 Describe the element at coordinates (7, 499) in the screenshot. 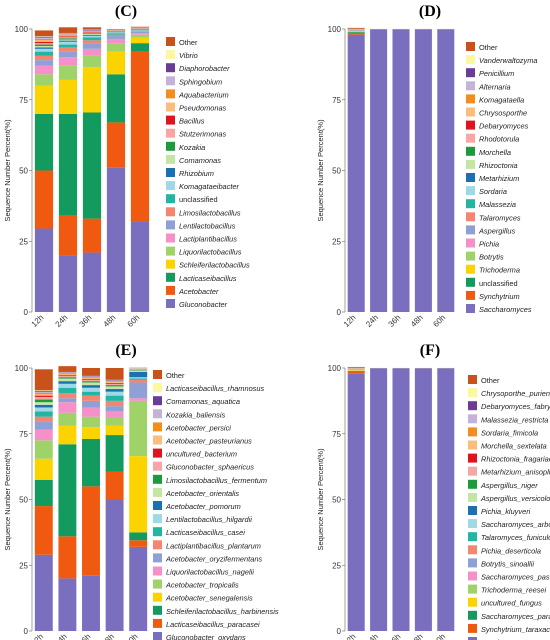

I see `y-axis-label: Sequence Number Percent(%)` at that location.